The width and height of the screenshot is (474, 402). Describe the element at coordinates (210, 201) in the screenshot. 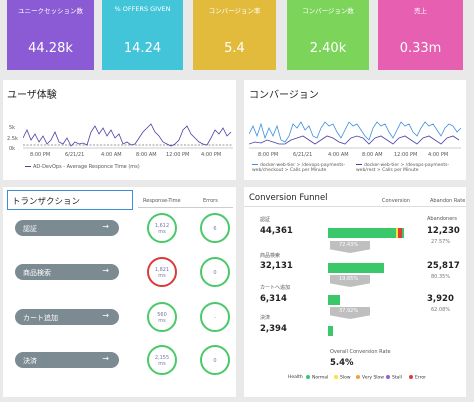

I see `col-errors: Errors` at that location.